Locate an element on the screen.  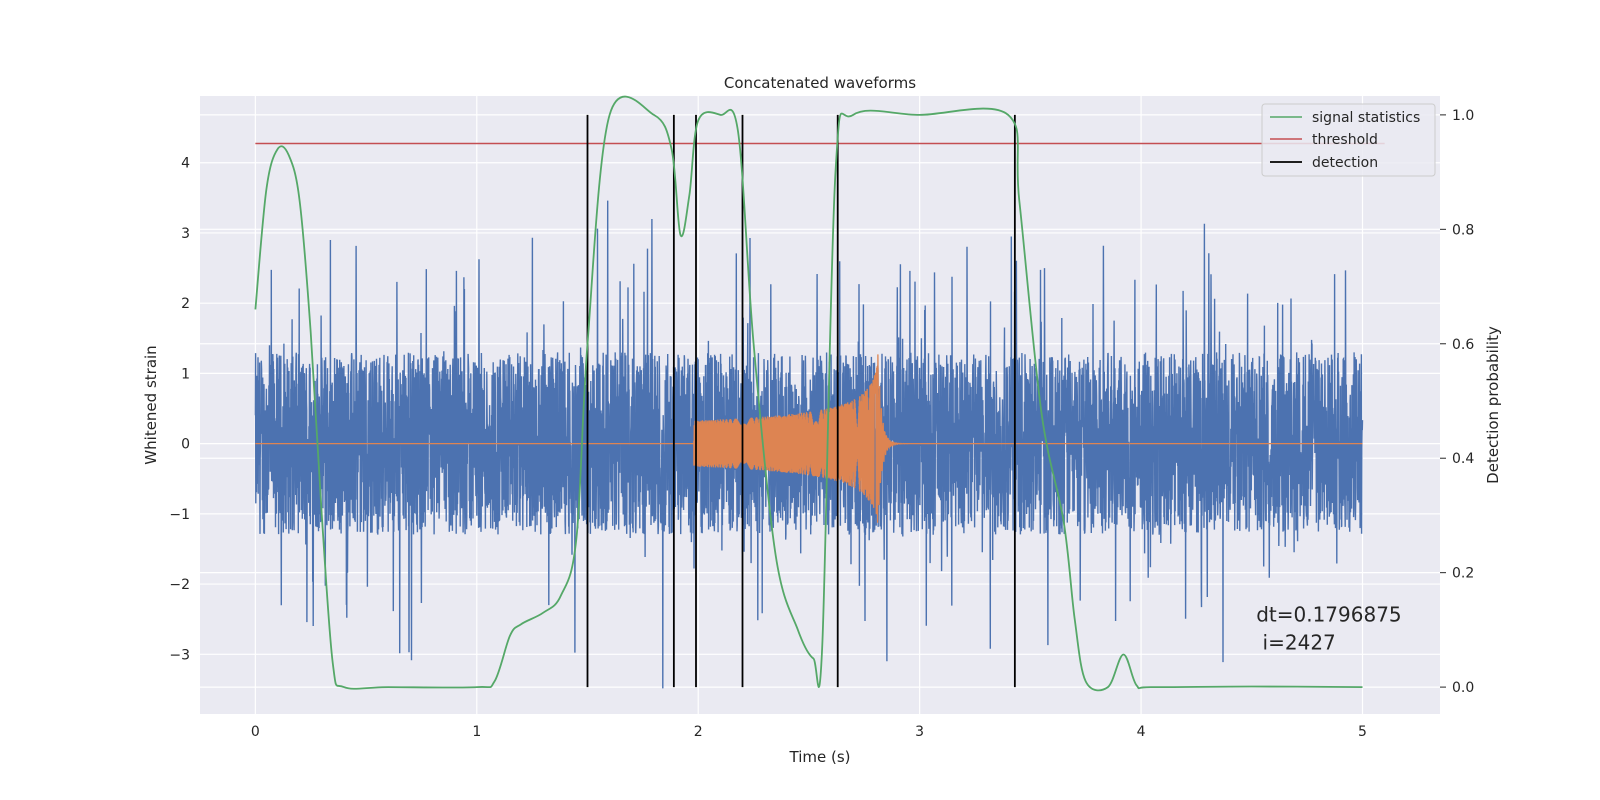
annotation-dt: dt=0.1796875 is located at coordinates (1328, 614).